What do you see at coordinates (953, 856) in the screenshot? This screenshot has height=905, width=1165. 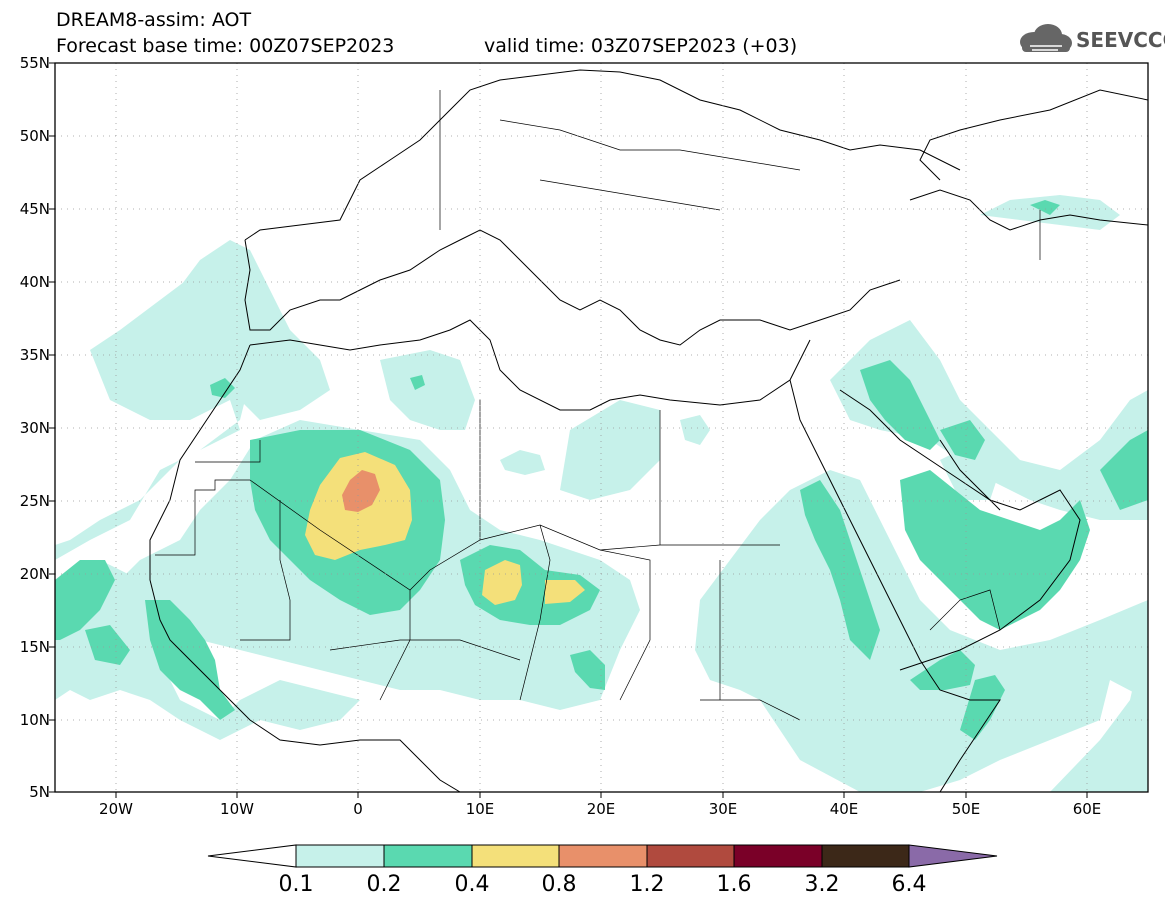 I see `colorbar-over` at bounding box center [953, 856].